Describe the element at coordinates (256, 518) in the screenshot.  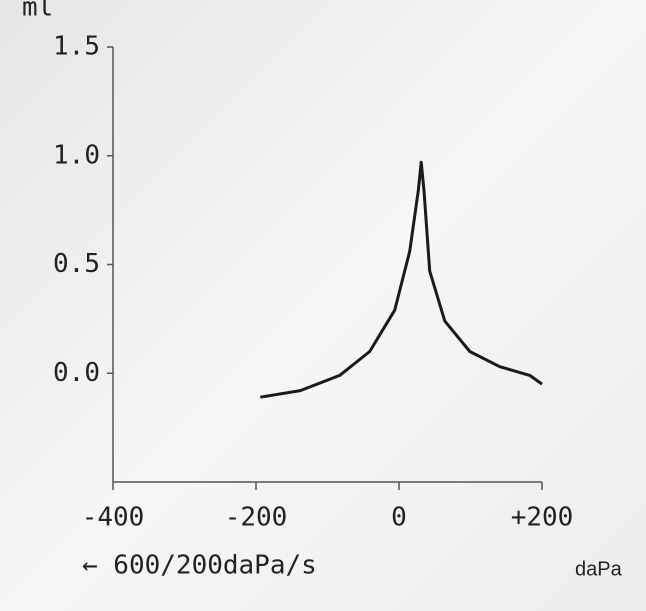
I see `x-tick-label: -200` at that location.